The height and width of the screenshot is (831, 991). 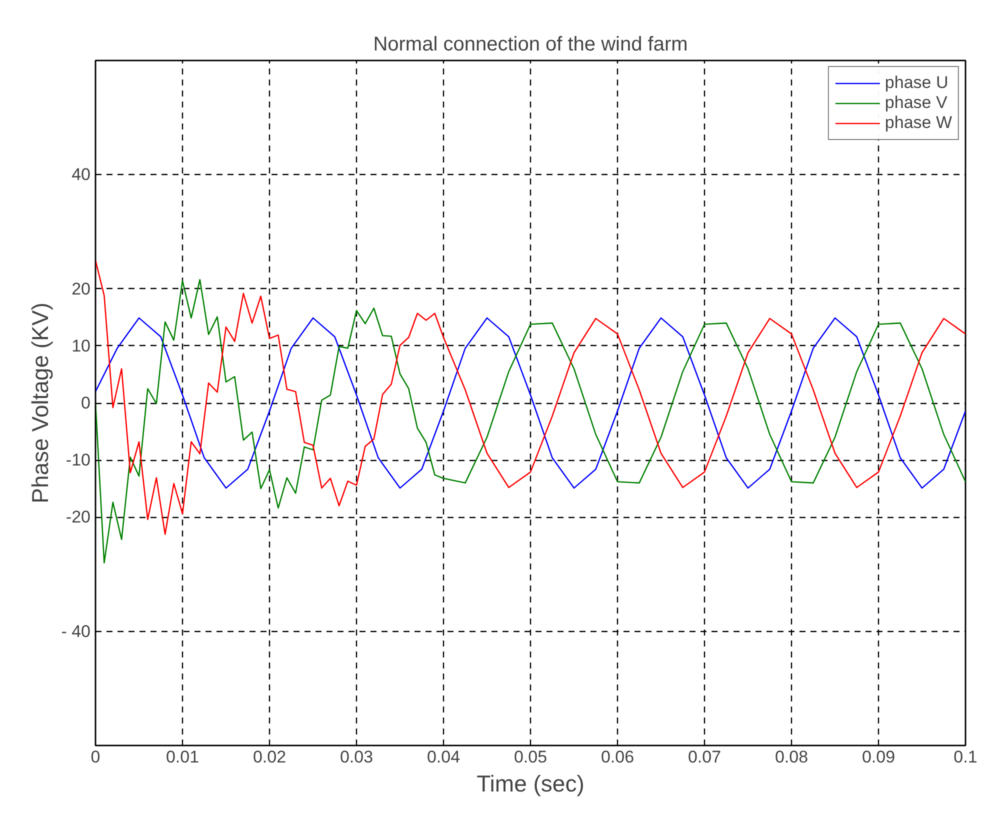 What do you see at coordinates (76, 631) in the screenshot?
I see `y-tick-label: - 40` at bounding box center [76, 631].